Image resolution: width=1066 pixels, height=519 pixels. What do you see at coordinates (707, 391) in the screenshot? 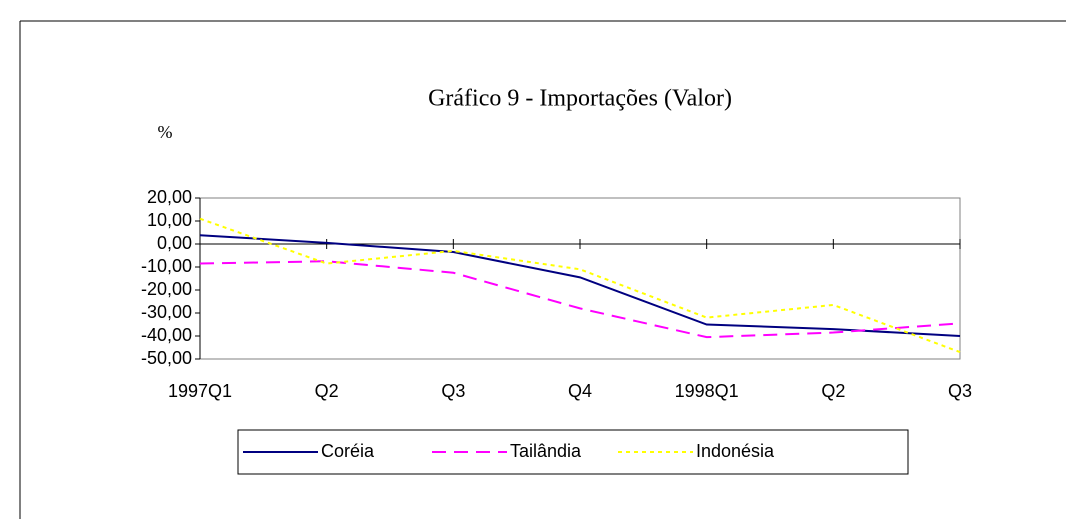
I see `x-tick-label: 1998Q1` at bounding box center [707, 391].